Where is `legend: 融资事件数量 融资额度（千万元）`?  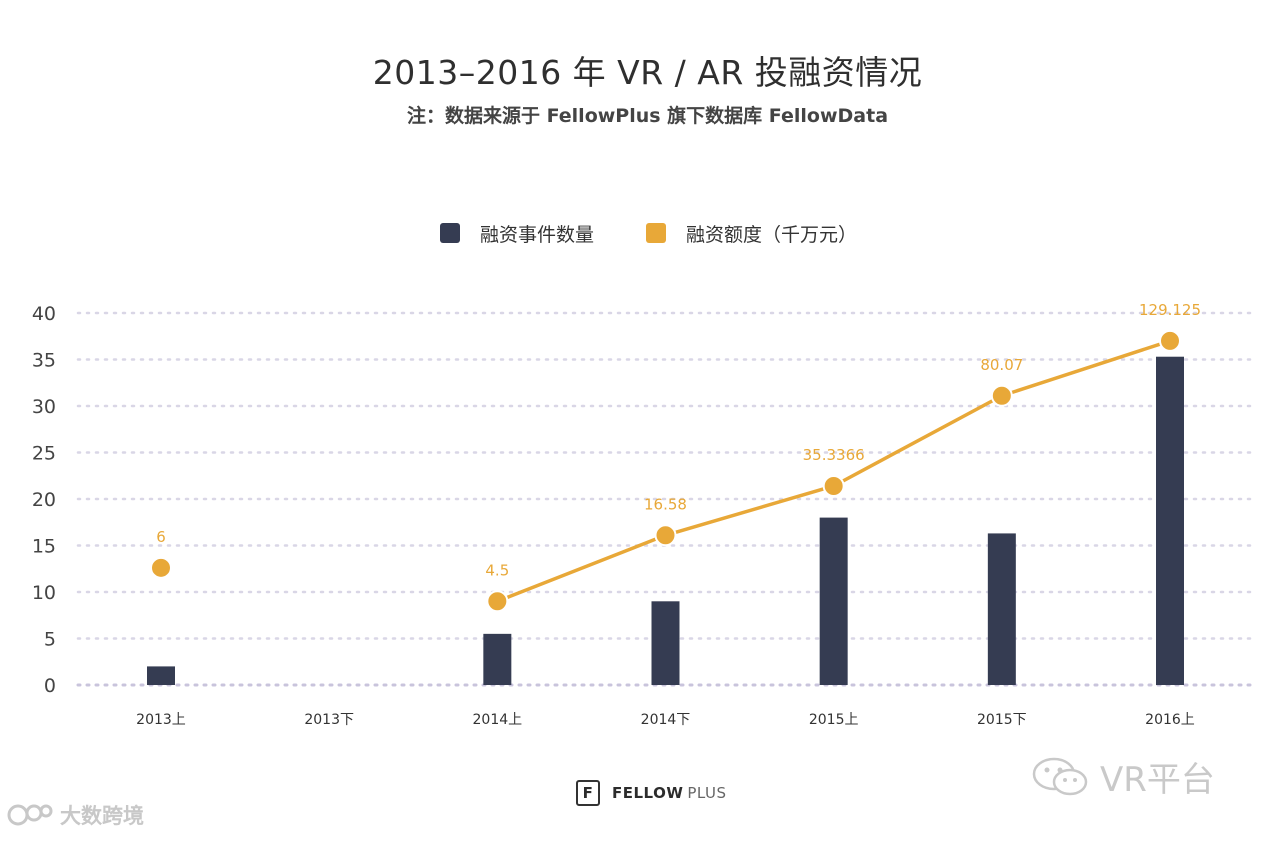 legend: 融资事件数量 融资额度（千万元） is located at coordinates (674, 233).